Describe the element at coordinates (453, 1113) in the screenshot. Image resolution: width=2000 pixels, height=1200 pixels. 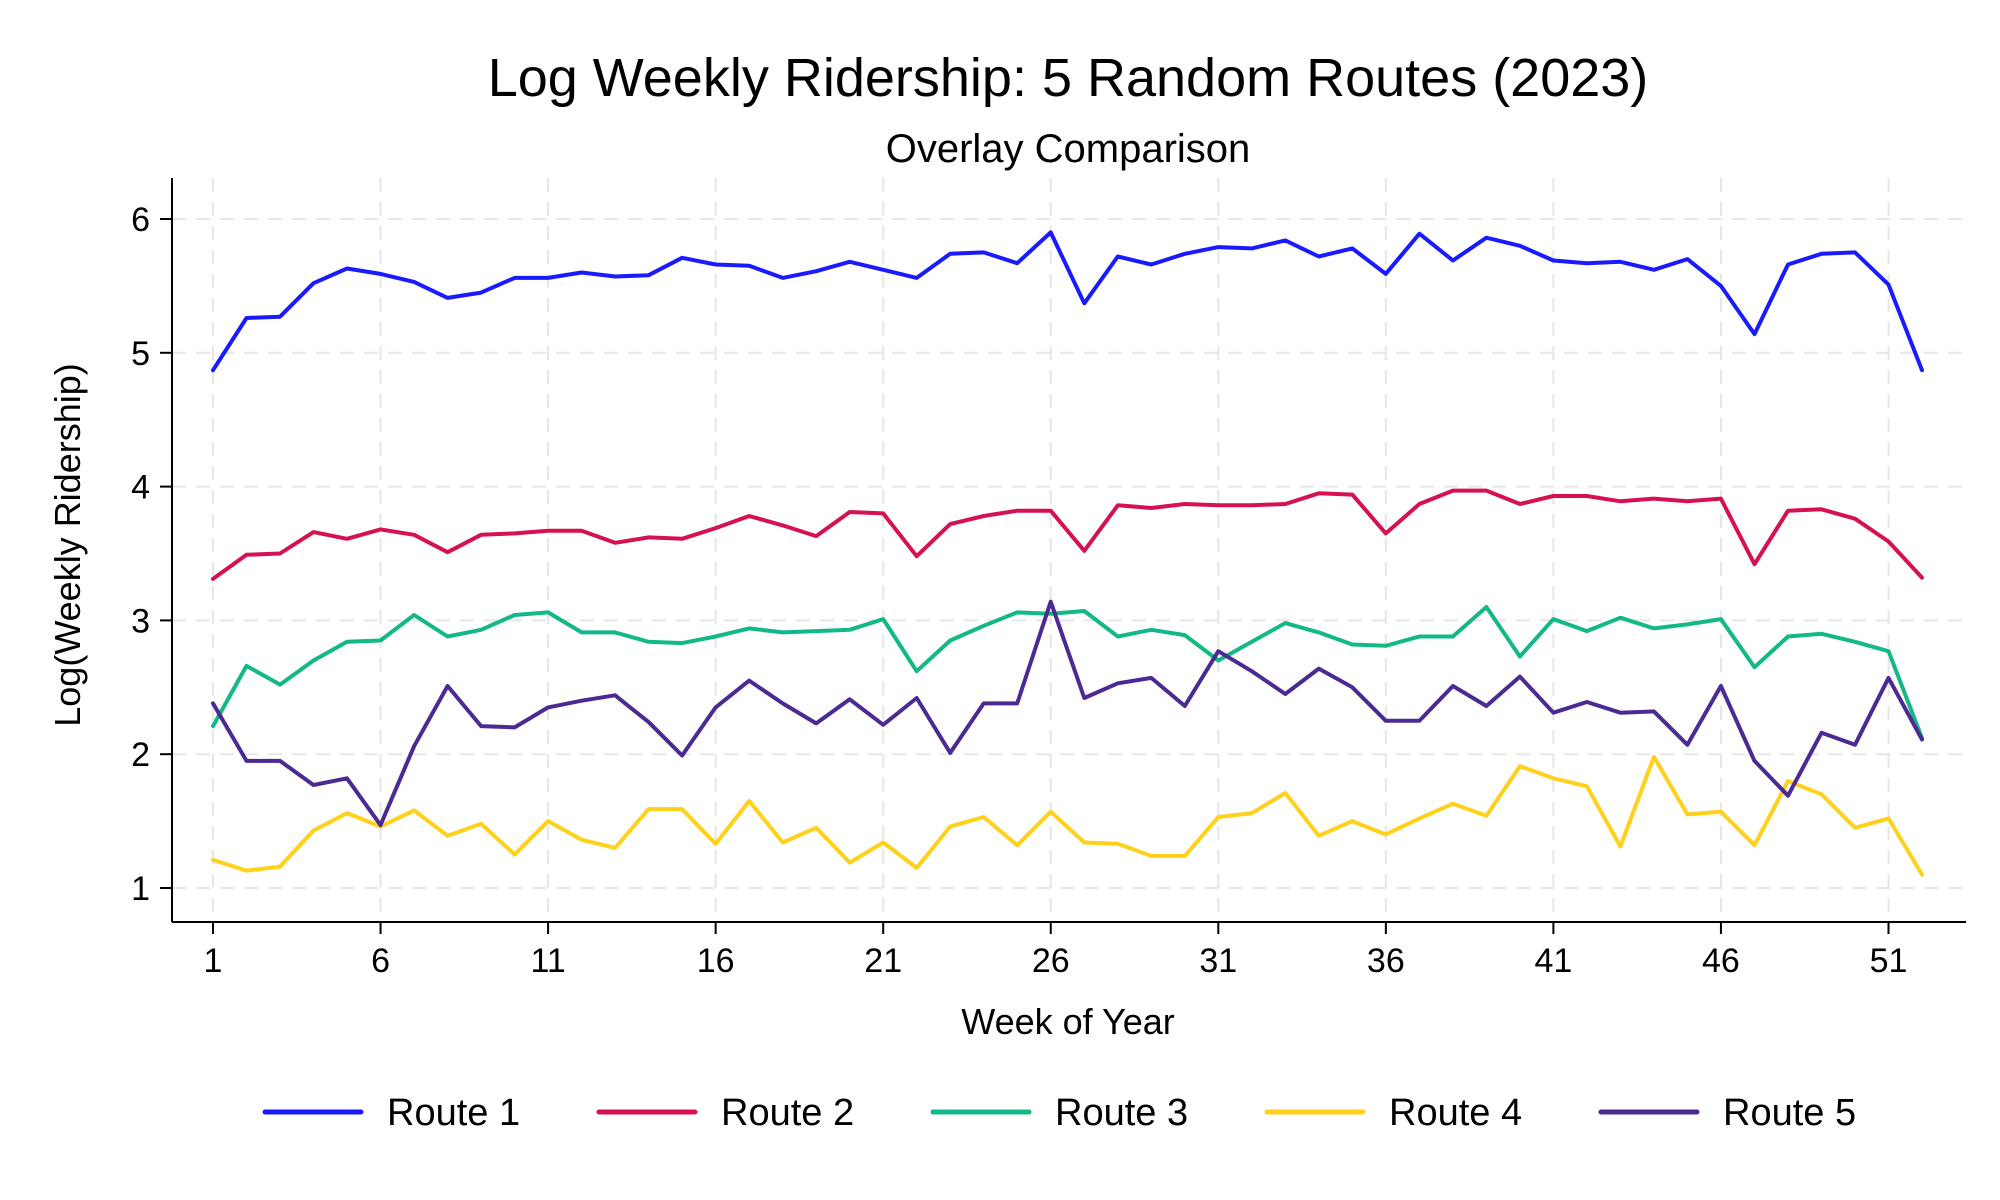
I see `legend-label-route-1: Route 1` at that location.